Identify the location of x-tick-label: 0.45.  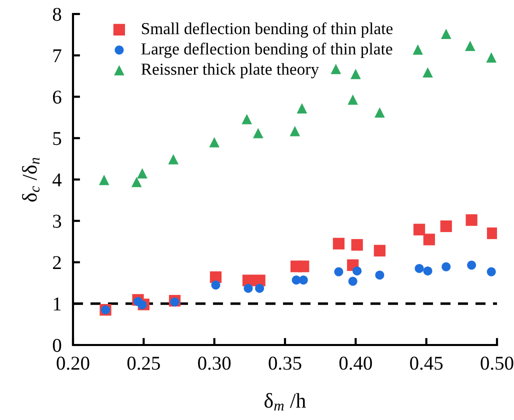
(426, 363).